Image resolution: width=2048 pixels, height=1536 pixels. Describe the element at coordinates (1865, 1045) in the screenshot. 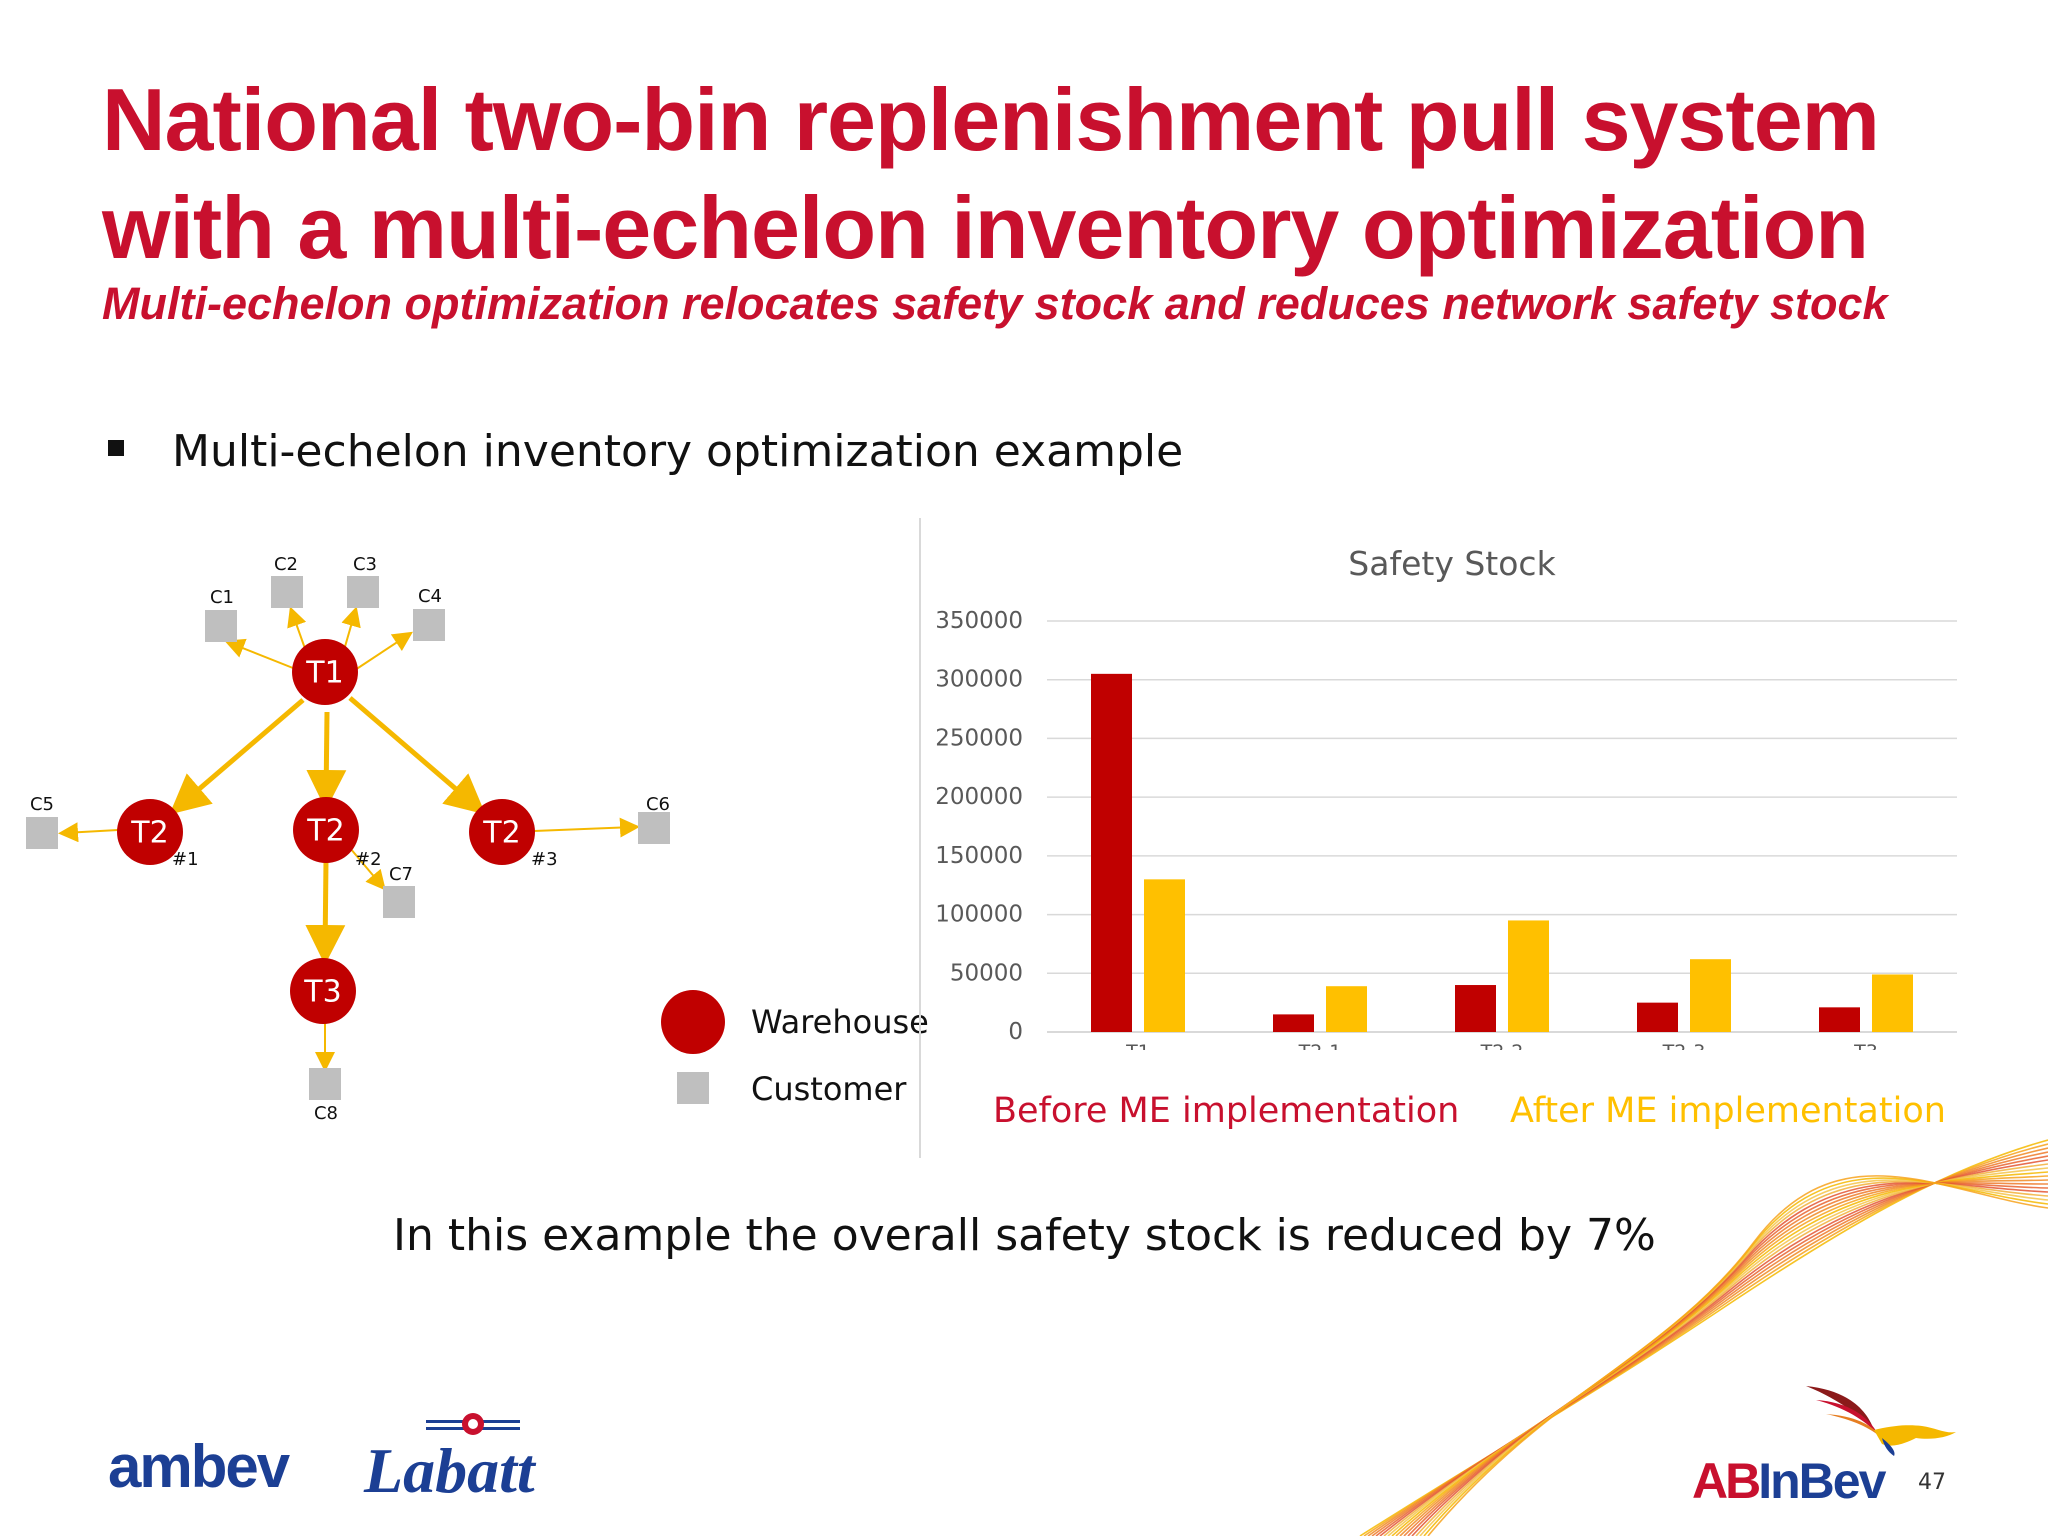

I see `x-tick-label: T3` at that location.